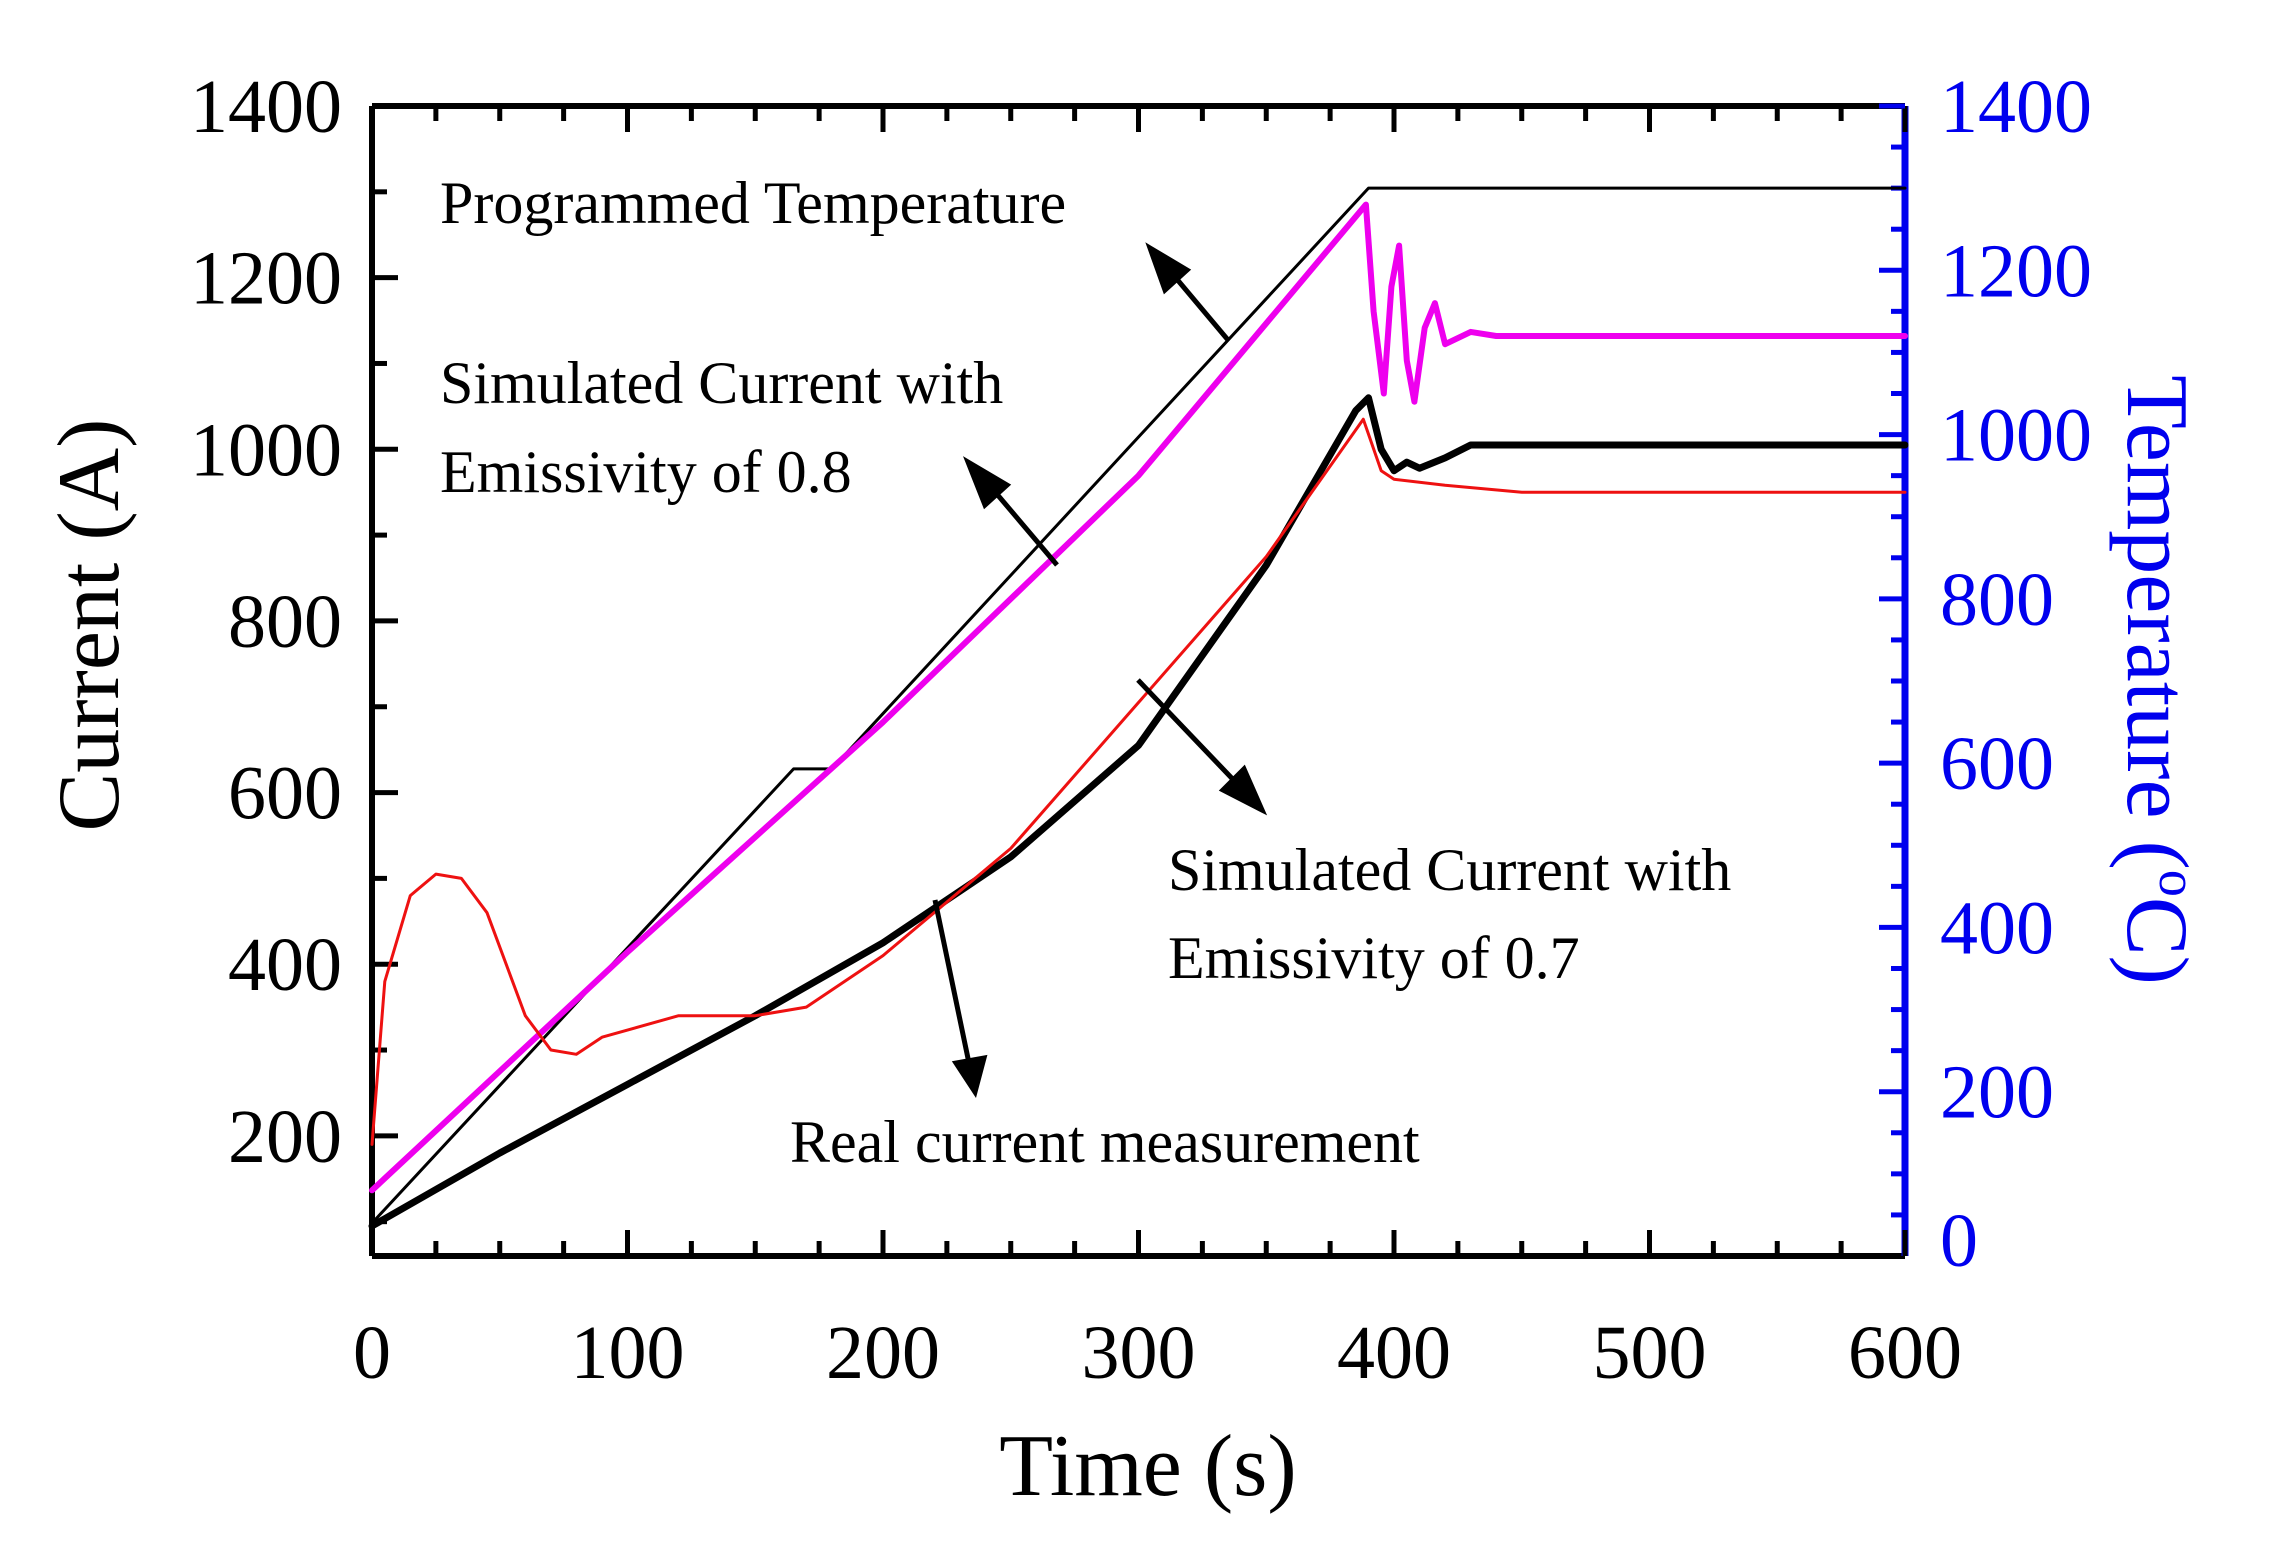  I want to click on annotation-emissivity-07-line2: Emissivity of 0.7, so click(1374, 958).